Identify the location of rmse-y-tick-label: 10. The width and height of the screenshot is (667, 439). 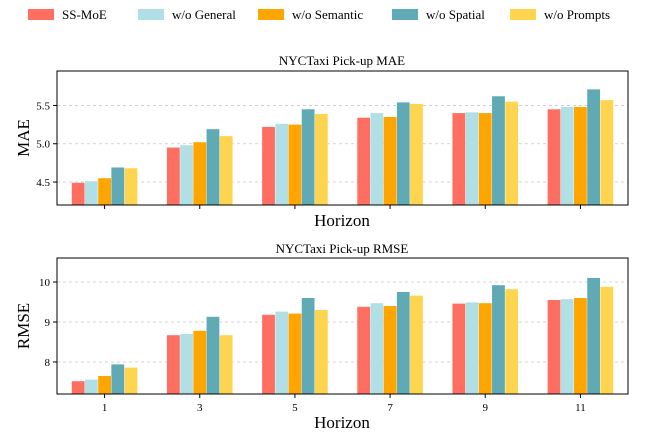
(45, 283).